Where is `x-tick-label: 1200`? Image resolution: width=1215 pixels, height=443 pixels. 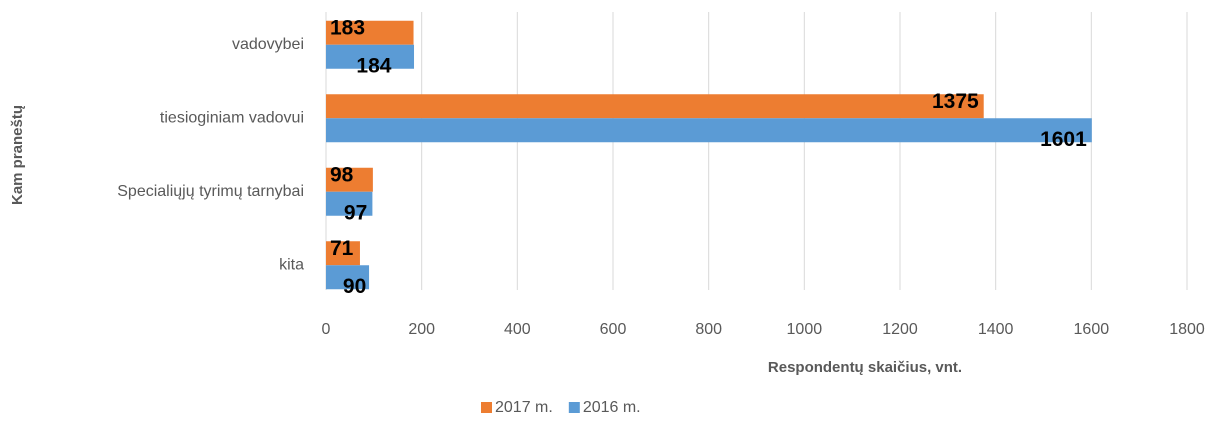 x-tick-label: 1200 is located at coordinates (900, 329).